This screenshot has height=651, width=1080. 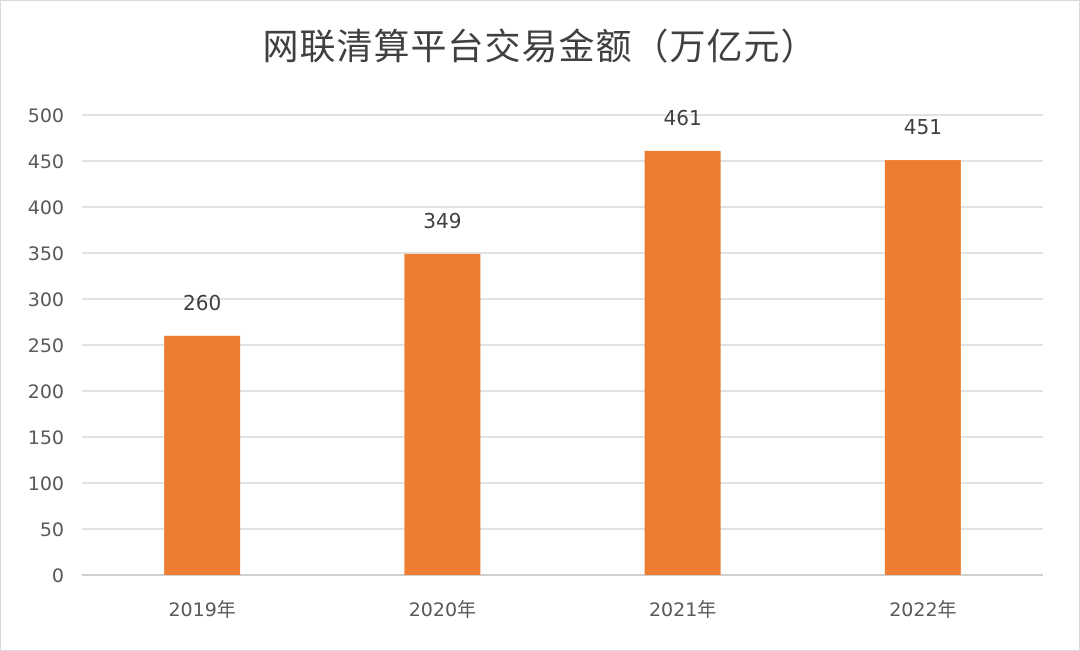 I want to click on data-label: 349, so click(x=442, y=221).